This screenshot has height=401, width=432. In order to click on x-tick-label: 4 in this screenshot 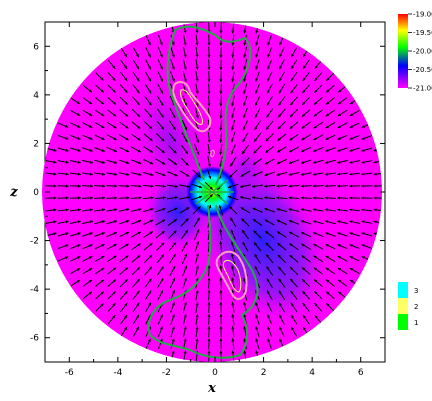, I will do `click(312, 373)`.